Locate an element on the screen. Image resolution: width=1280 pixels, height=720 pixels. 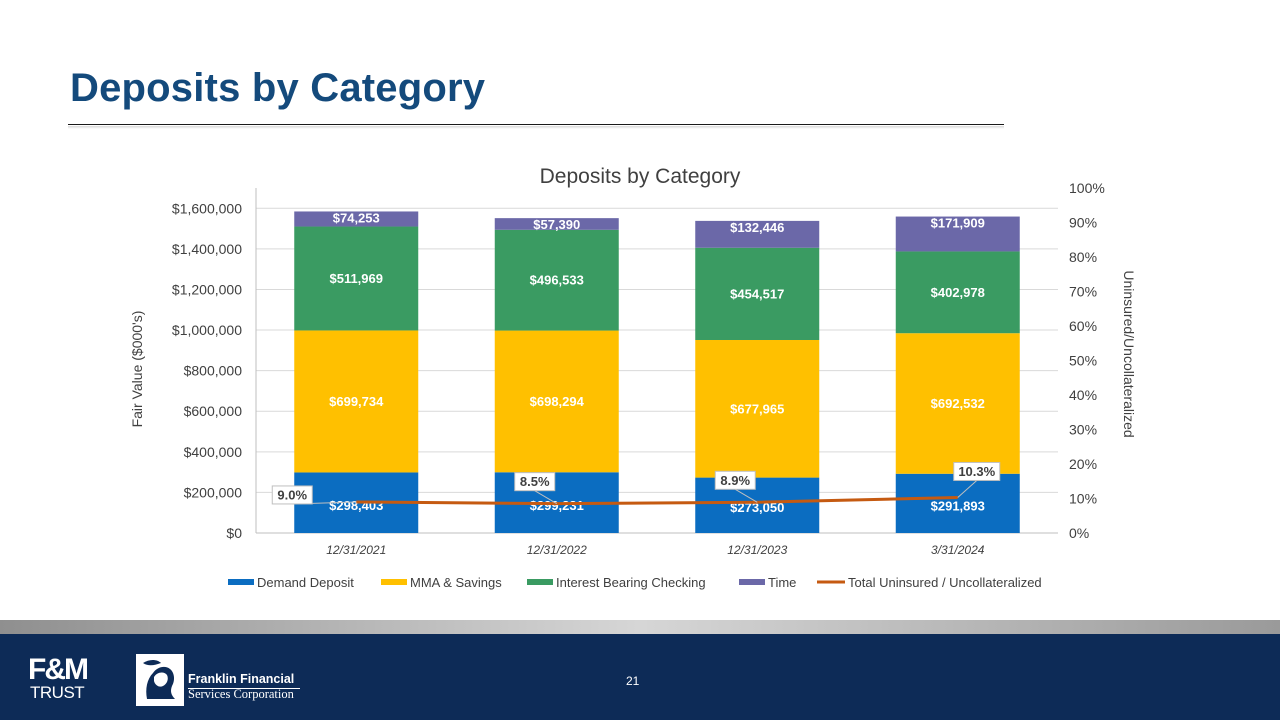
y-tick-label: $1,000,000 is located at coordinates (207, 330).